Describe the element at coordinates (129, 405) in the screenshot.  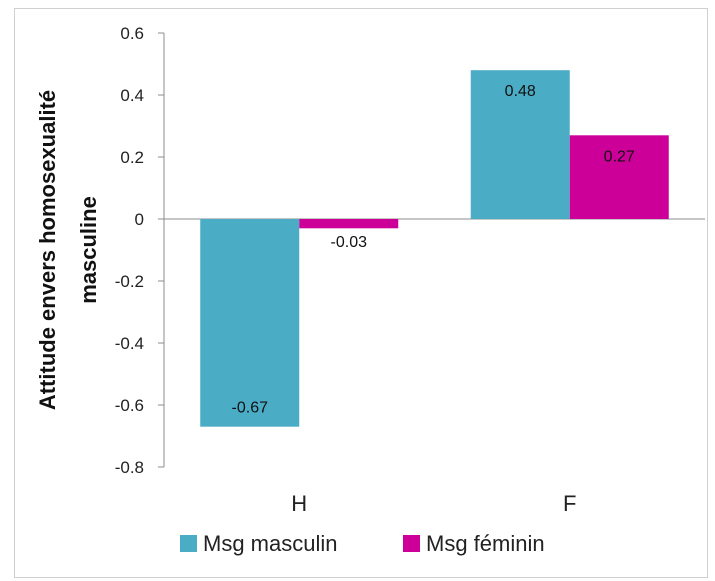
I see `y-tick-label: -0.6` at that location.